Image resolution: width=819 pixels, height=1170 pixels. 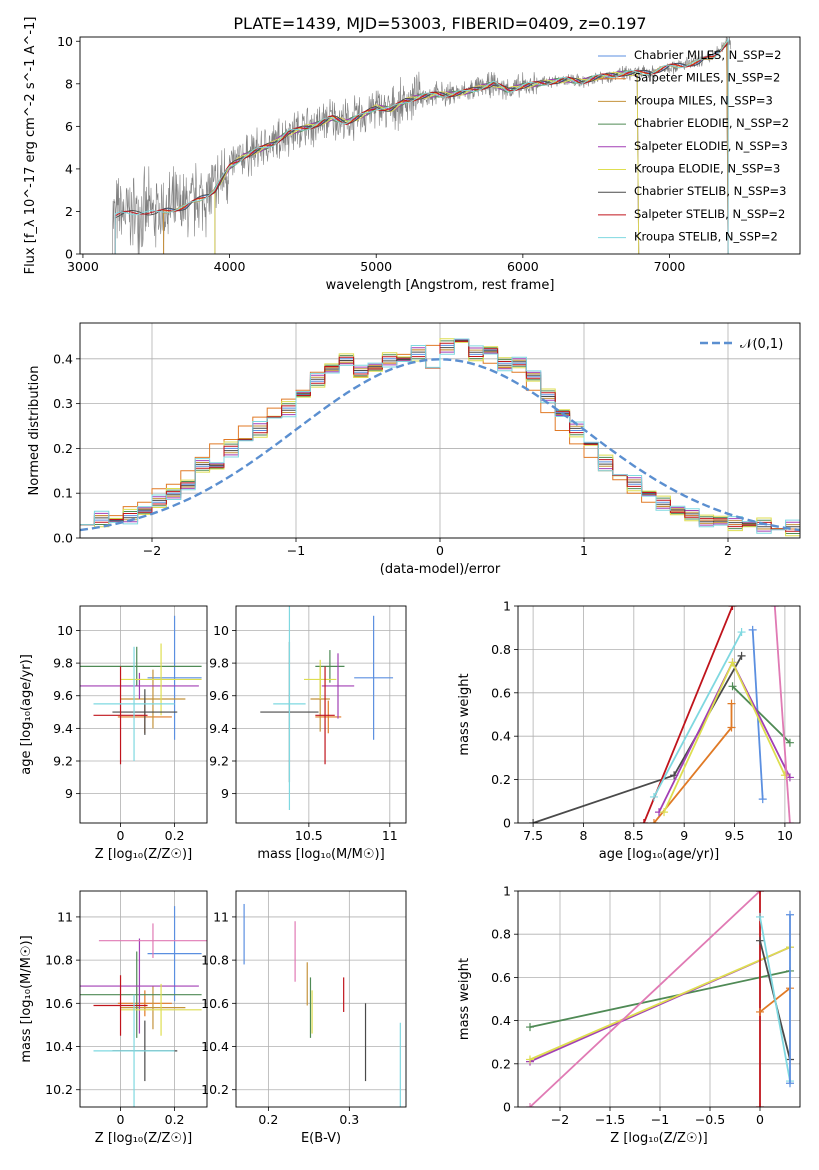 What do you see at coordinates (215, 1003) in the screenshot?
I see `y-tick-label: 10.6` at bounding box center [215, 1003].